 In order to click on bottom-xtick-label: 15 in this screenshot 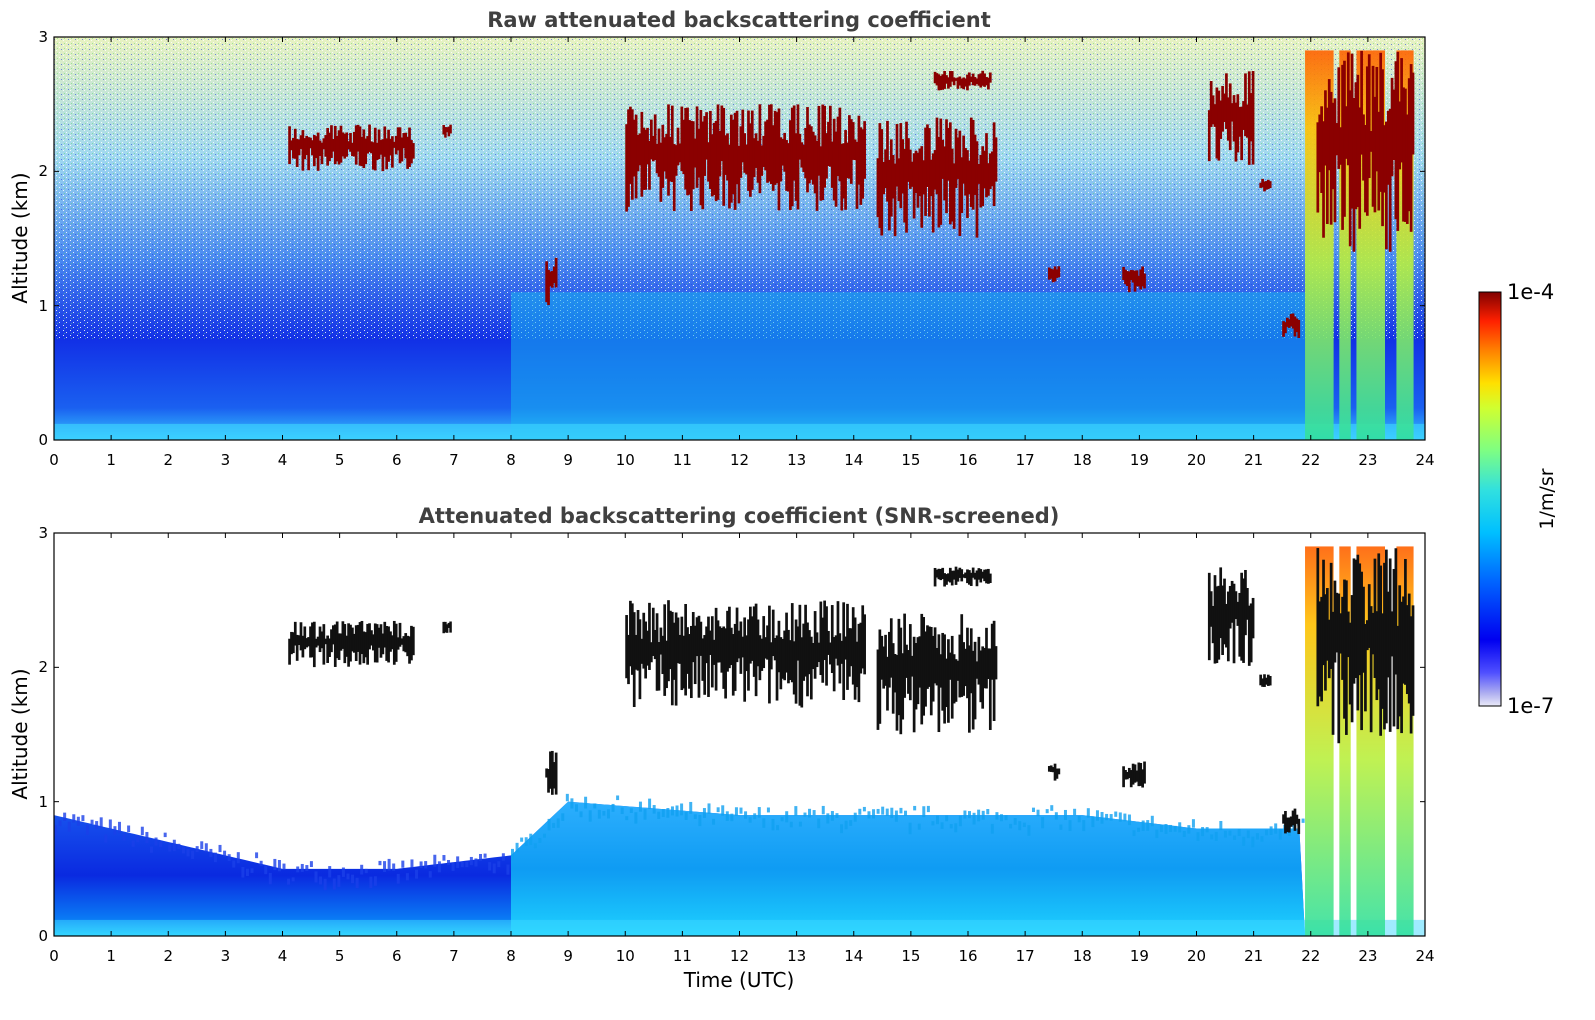, I will do `click(911, 956)`.